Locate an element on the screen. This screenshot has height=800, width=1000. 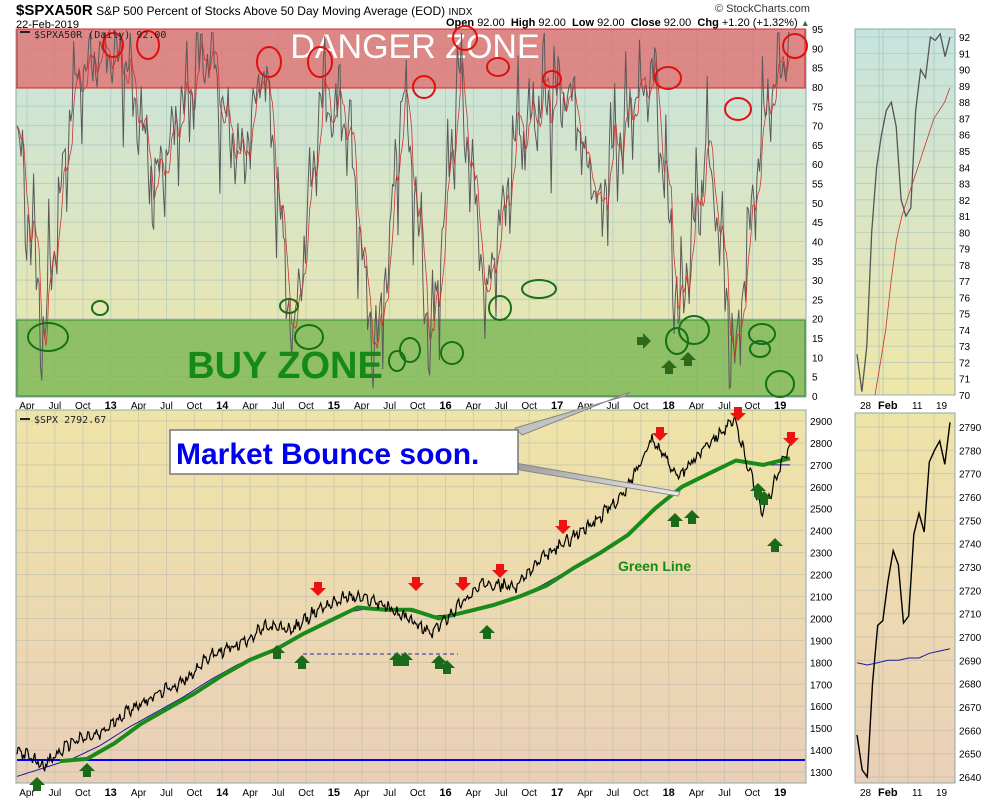
svg-text: 2100 is located at coordinates (821, 598).